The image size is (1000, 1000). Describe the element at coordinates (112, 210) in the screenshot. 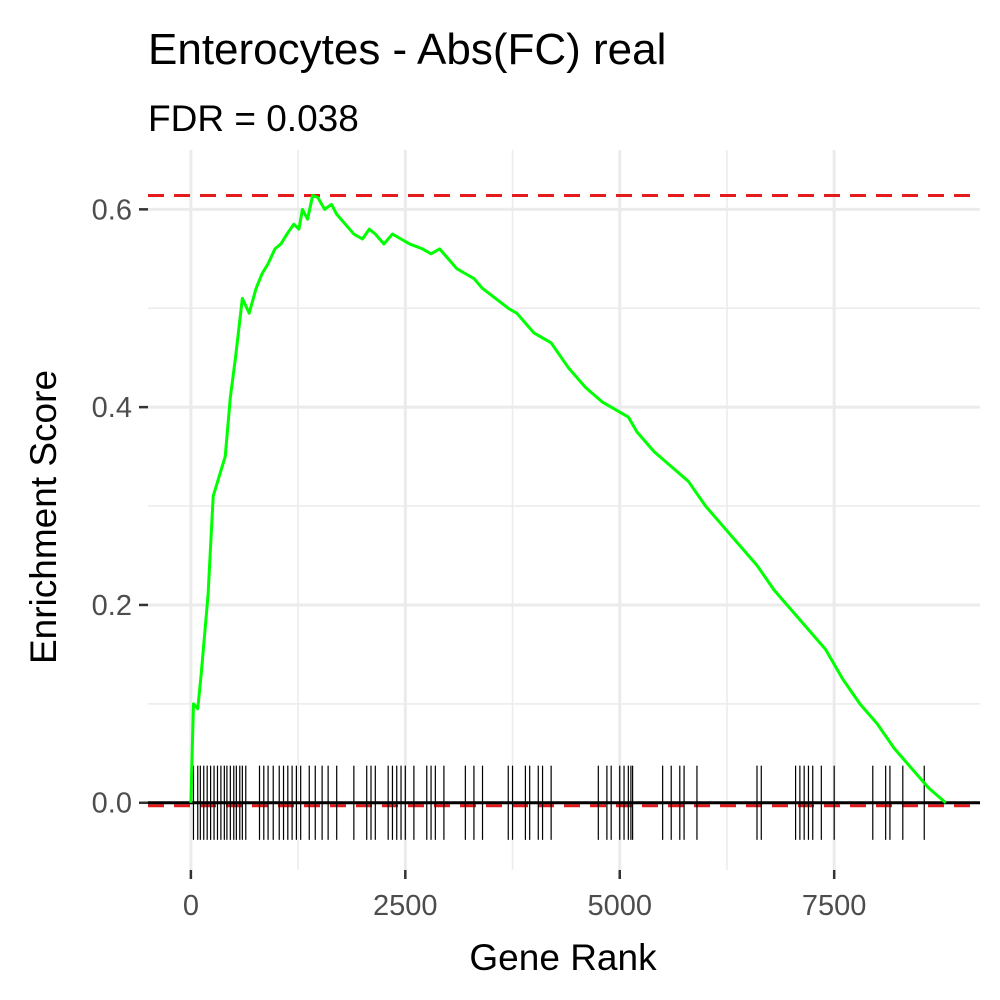

I see `y-tick-label: 0.6` at that location.